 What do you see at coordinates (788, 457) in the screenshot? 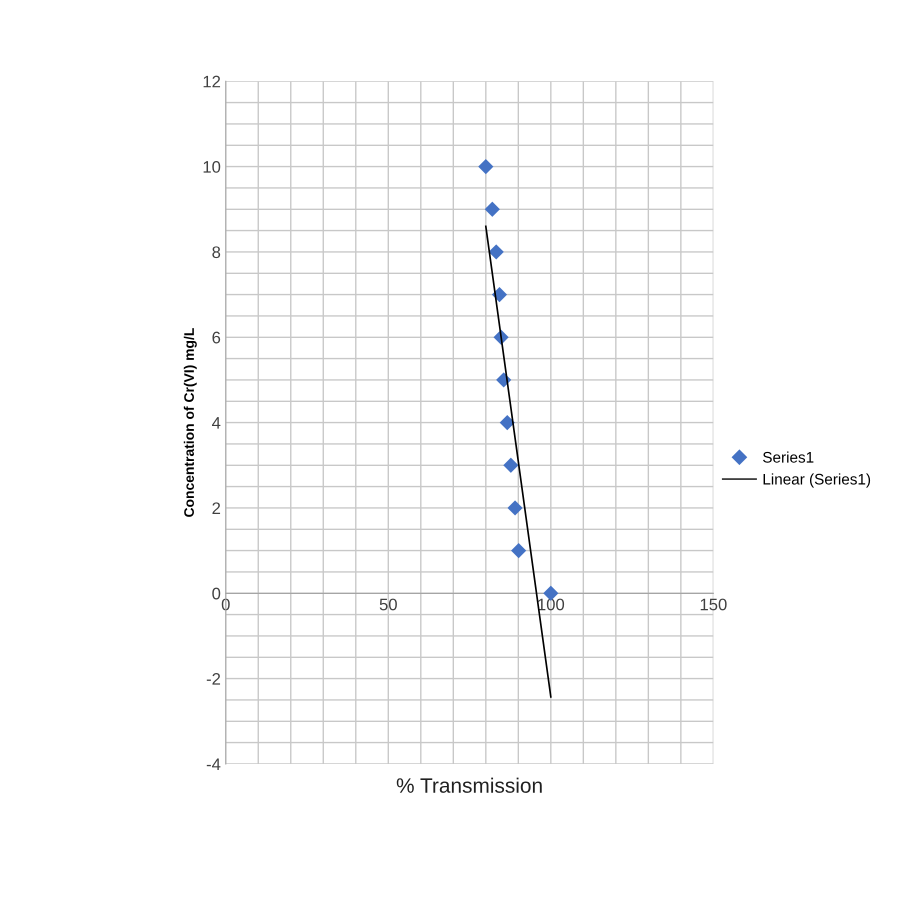
I see `legend-label: Series1` at bounding box center [788, 457].